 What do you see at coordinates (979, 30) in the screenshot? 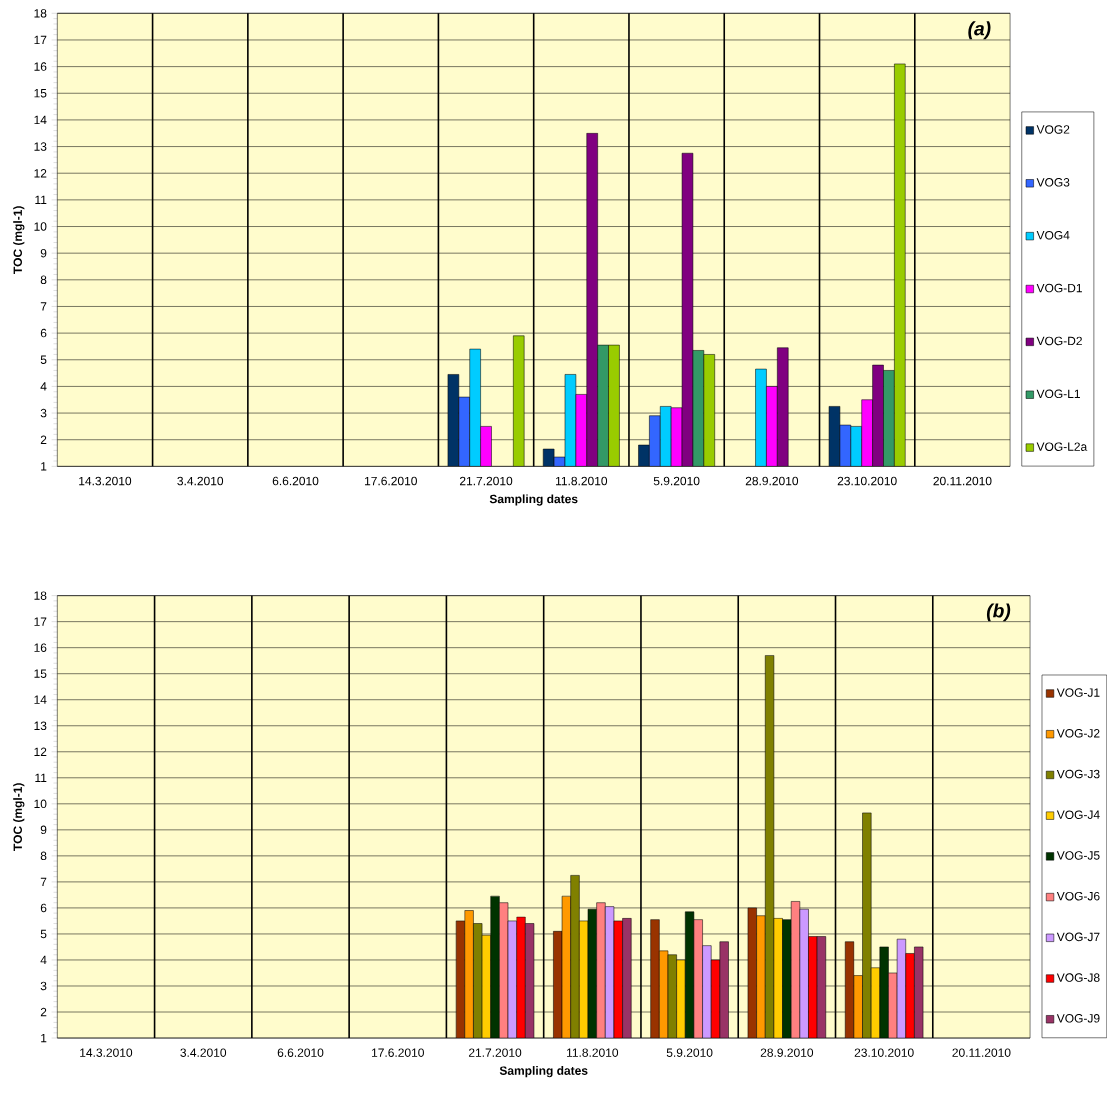
I see `chart-title: (a)` at bounding box center [979, 30].